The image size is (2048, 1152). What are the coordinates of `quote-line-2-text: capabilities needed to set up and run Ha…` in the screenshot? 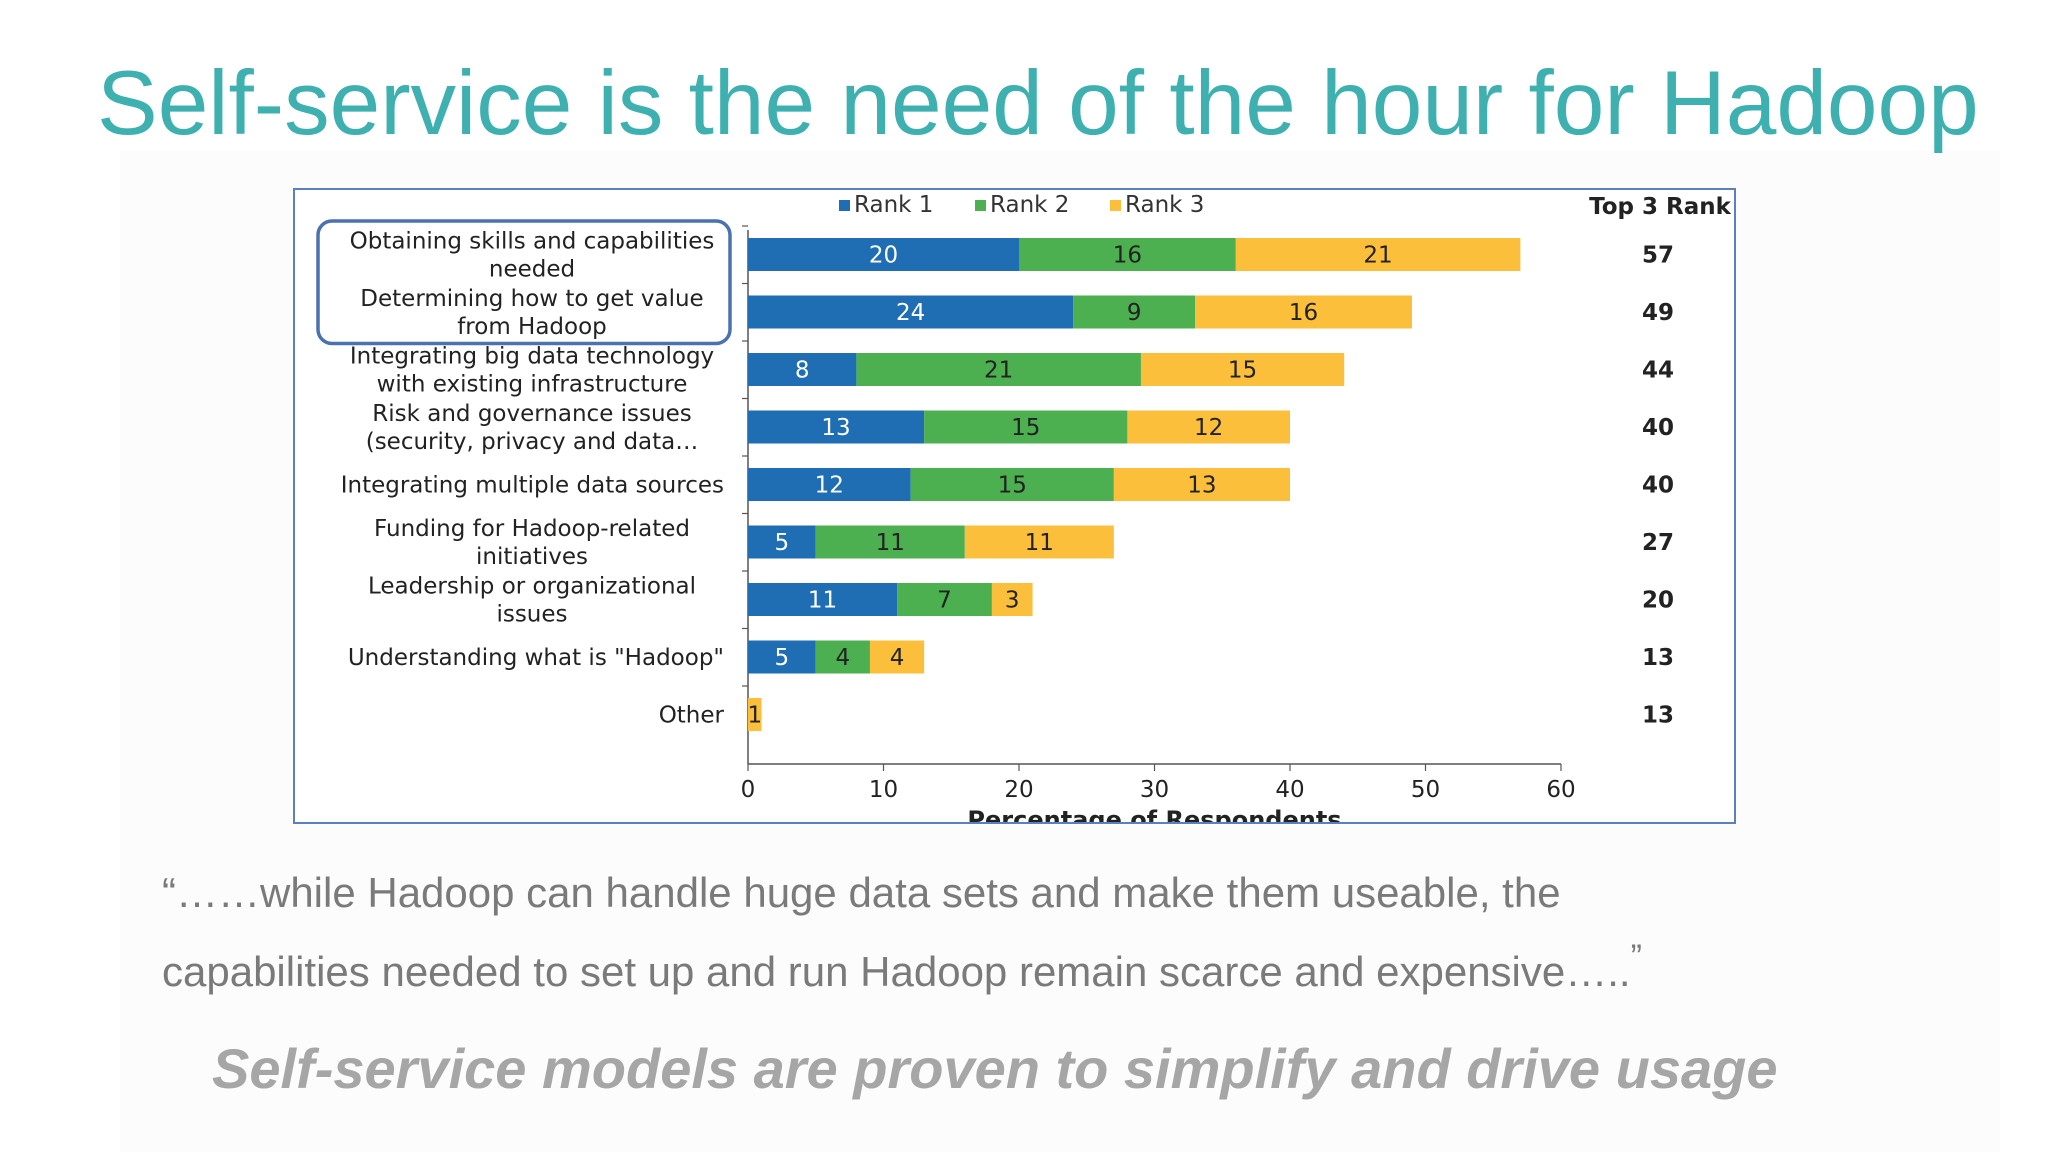 It's located at (896, 971).